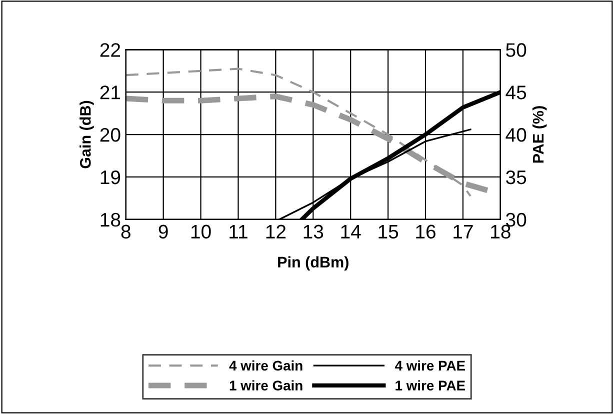 This screenshot has width=614, height=414. Describe the element at coordinates (110, 219) in the screenshot. I see `y-tick-label: 18` at that location.